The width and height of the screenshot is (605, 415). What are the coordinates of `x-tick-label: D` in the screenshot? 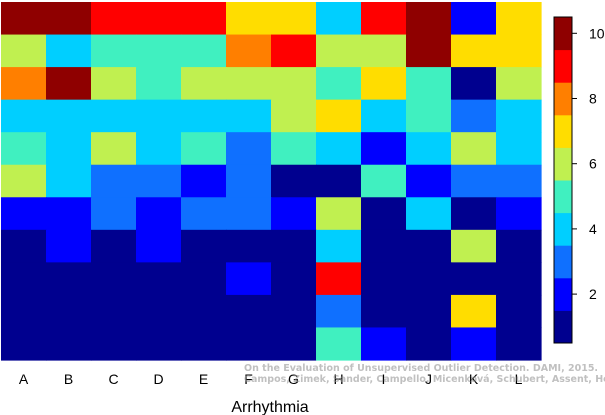 It's located at (158, 379).